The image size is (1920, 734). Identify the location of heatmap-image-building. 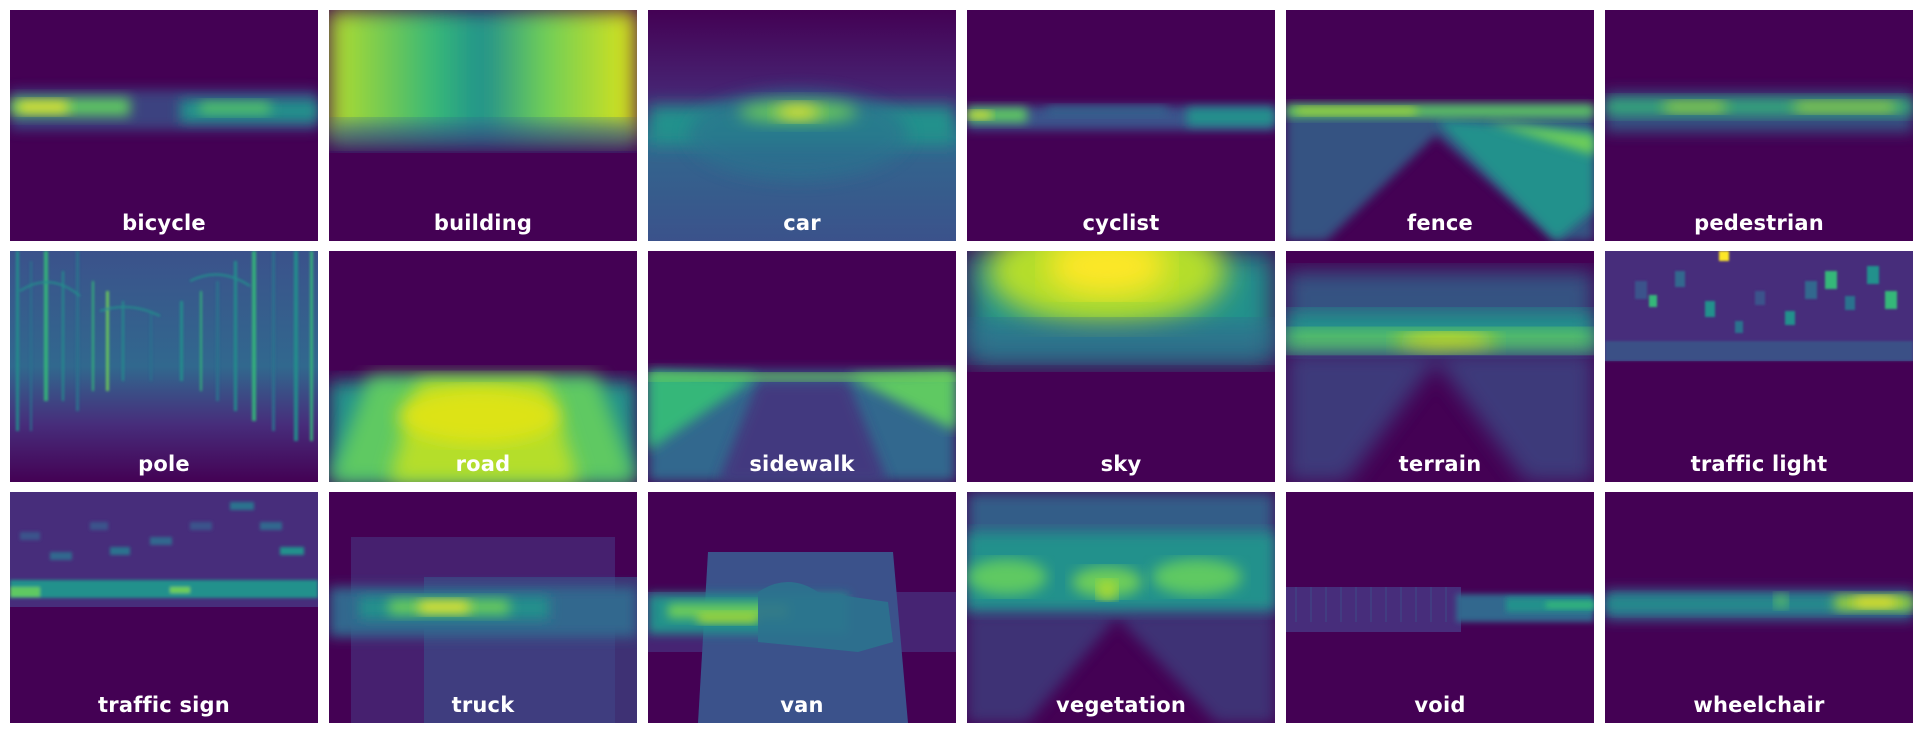
(483, 125).